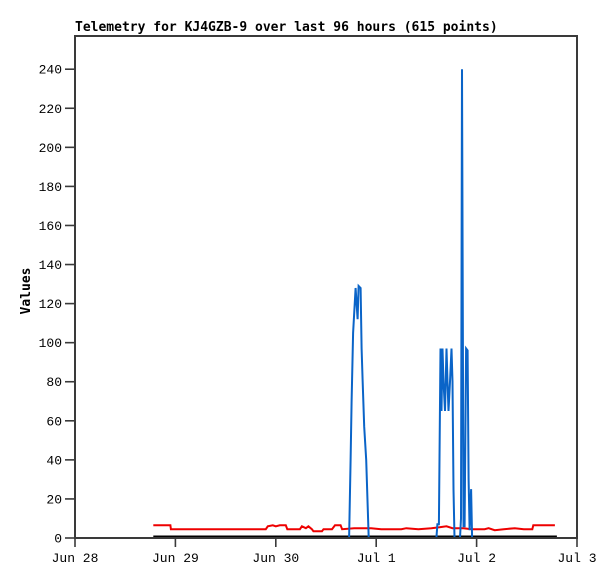 Image resolution: width=615 pixels, height=579 pixels. I want to click on x-tick-label: Jul 3, so click(576, 558).